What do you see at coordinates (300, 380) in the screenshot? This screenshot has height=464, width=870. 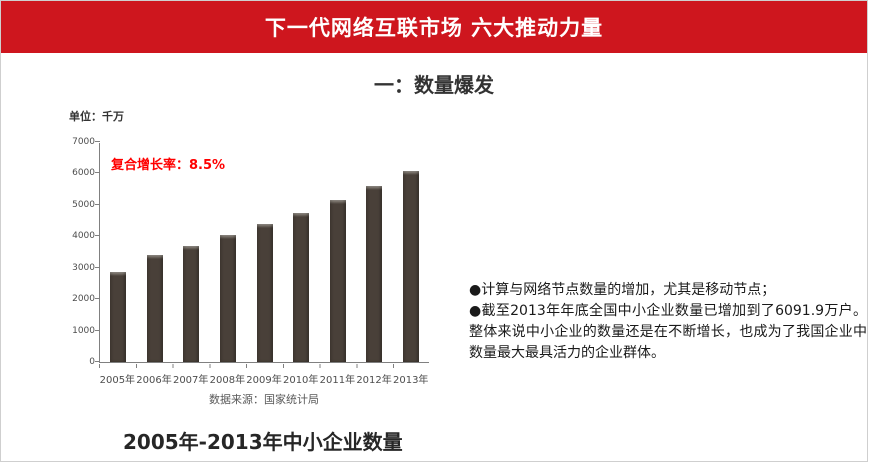 I see `x-axis-label: 2010年` at bounding box center [300, 380].